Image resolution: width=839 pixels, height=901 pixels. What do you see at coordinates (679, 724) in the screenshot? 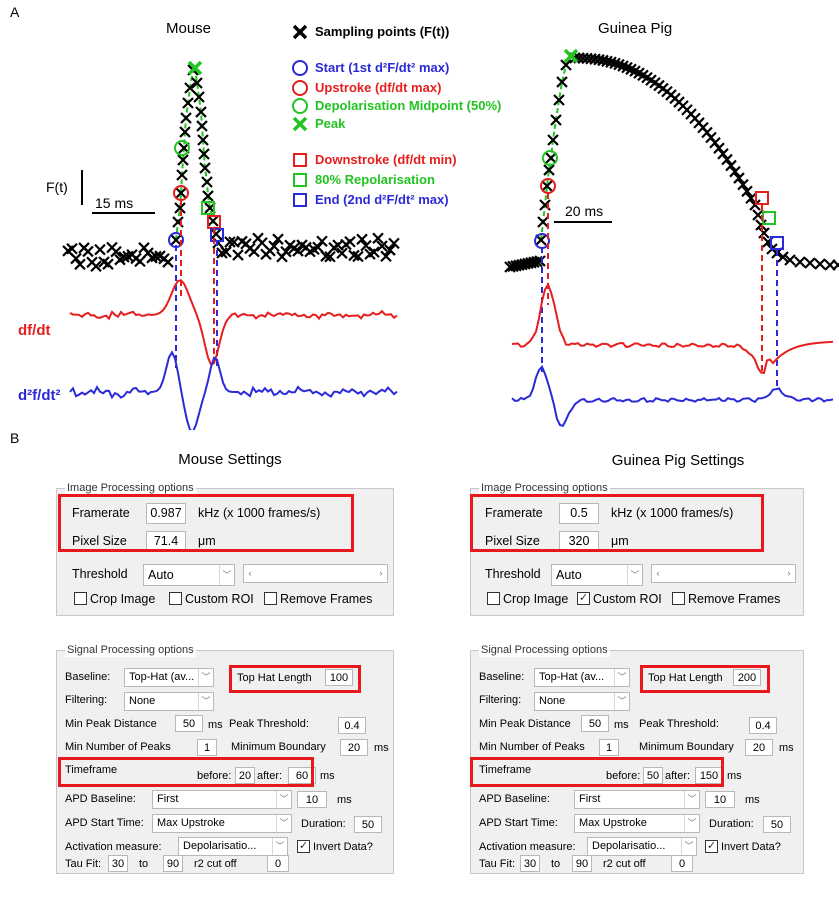
I see `peak-threshold-label: Peak Threshold:` at bounding box center [679, 724].